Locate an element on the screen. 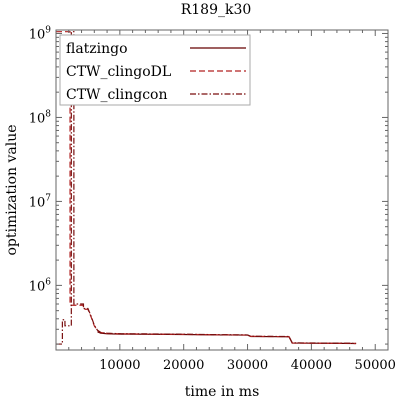 Image resolution: width=400 pixels, height=400 pixels. legend-box is located at coordinates (155, 70).